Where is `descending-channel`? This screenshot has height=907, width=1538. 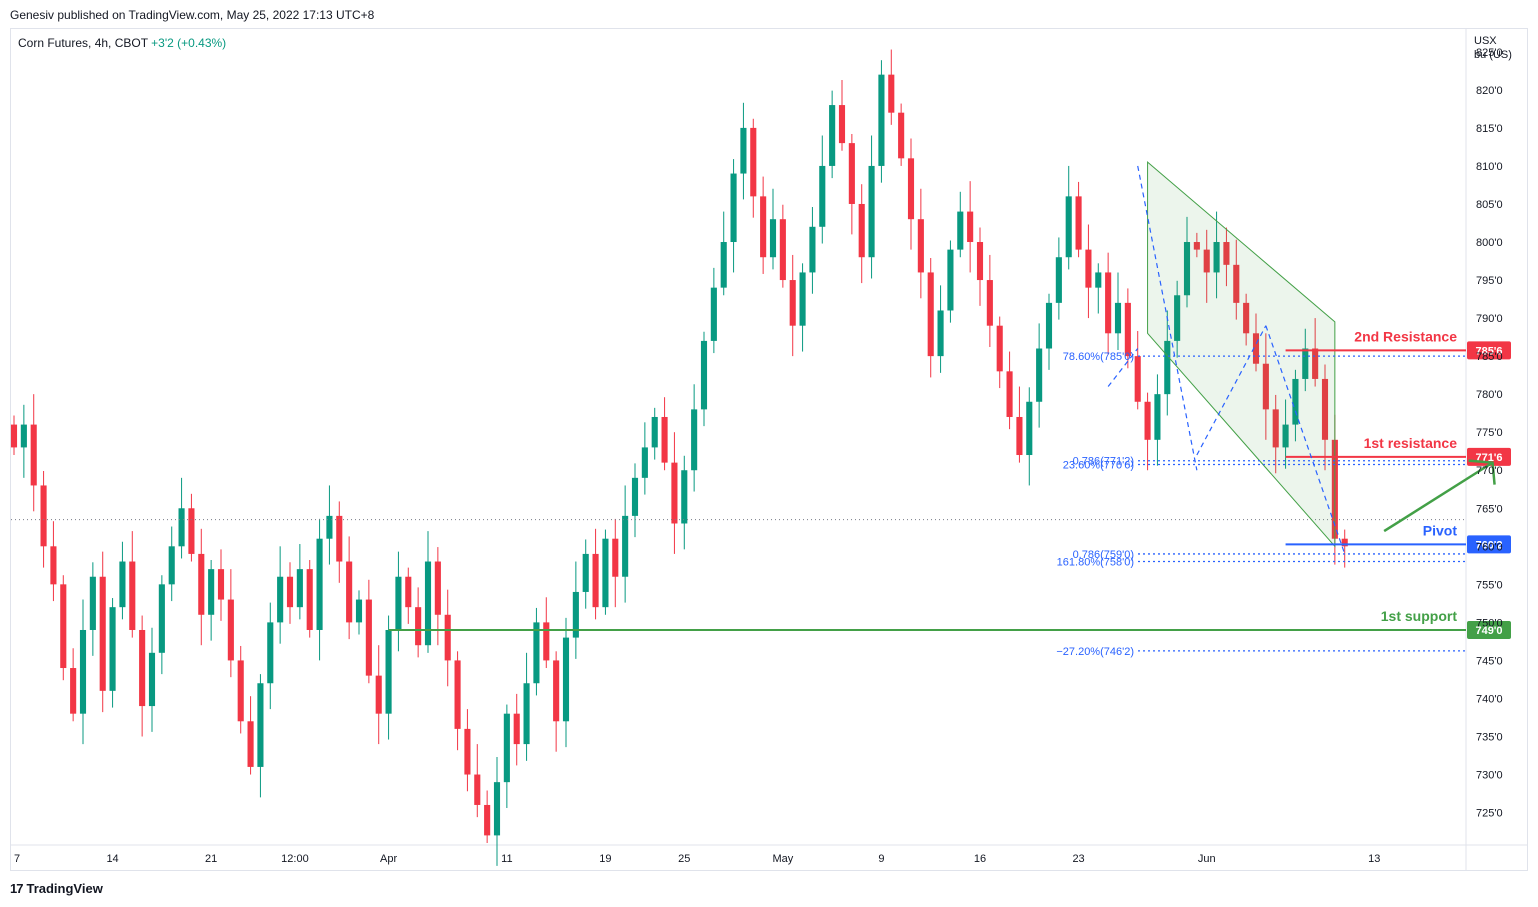
descending-channel is located at coordinates (1241, 354).